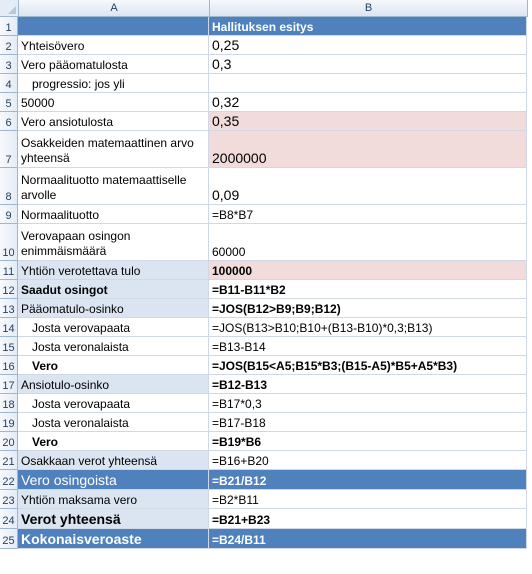 The height and width of the screenshot is (574, 532). I want to click on cell-b5: 0,32, so click(368, 102).